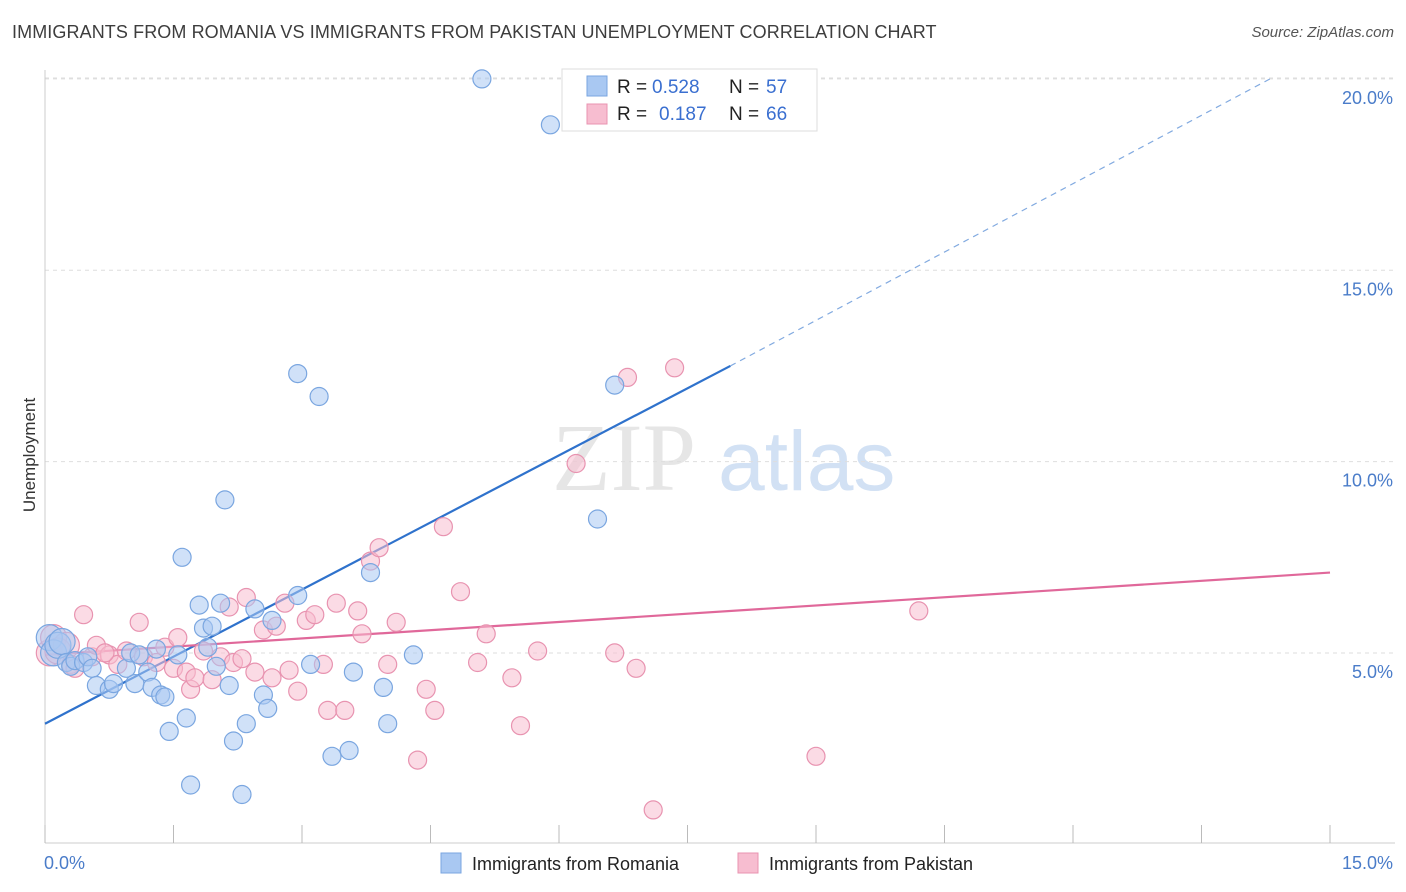 This screenshot has height=892, width=1406. What do you see at coordinates (597, 114) in the screenshot?
I see `legend-swatch-pakistan` at bounding box center [597, 114].